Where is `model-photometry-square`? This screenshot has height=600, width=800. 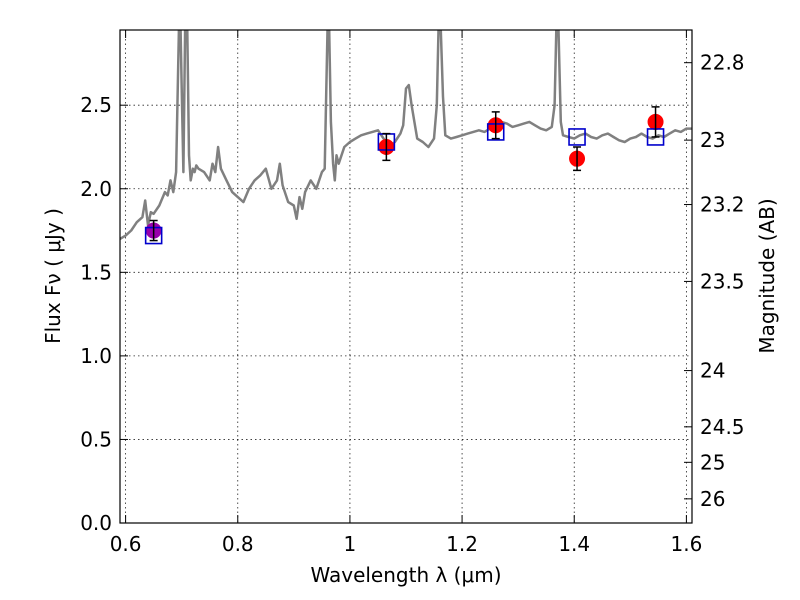 model-photometry-square is located at coordinates (577, 137).